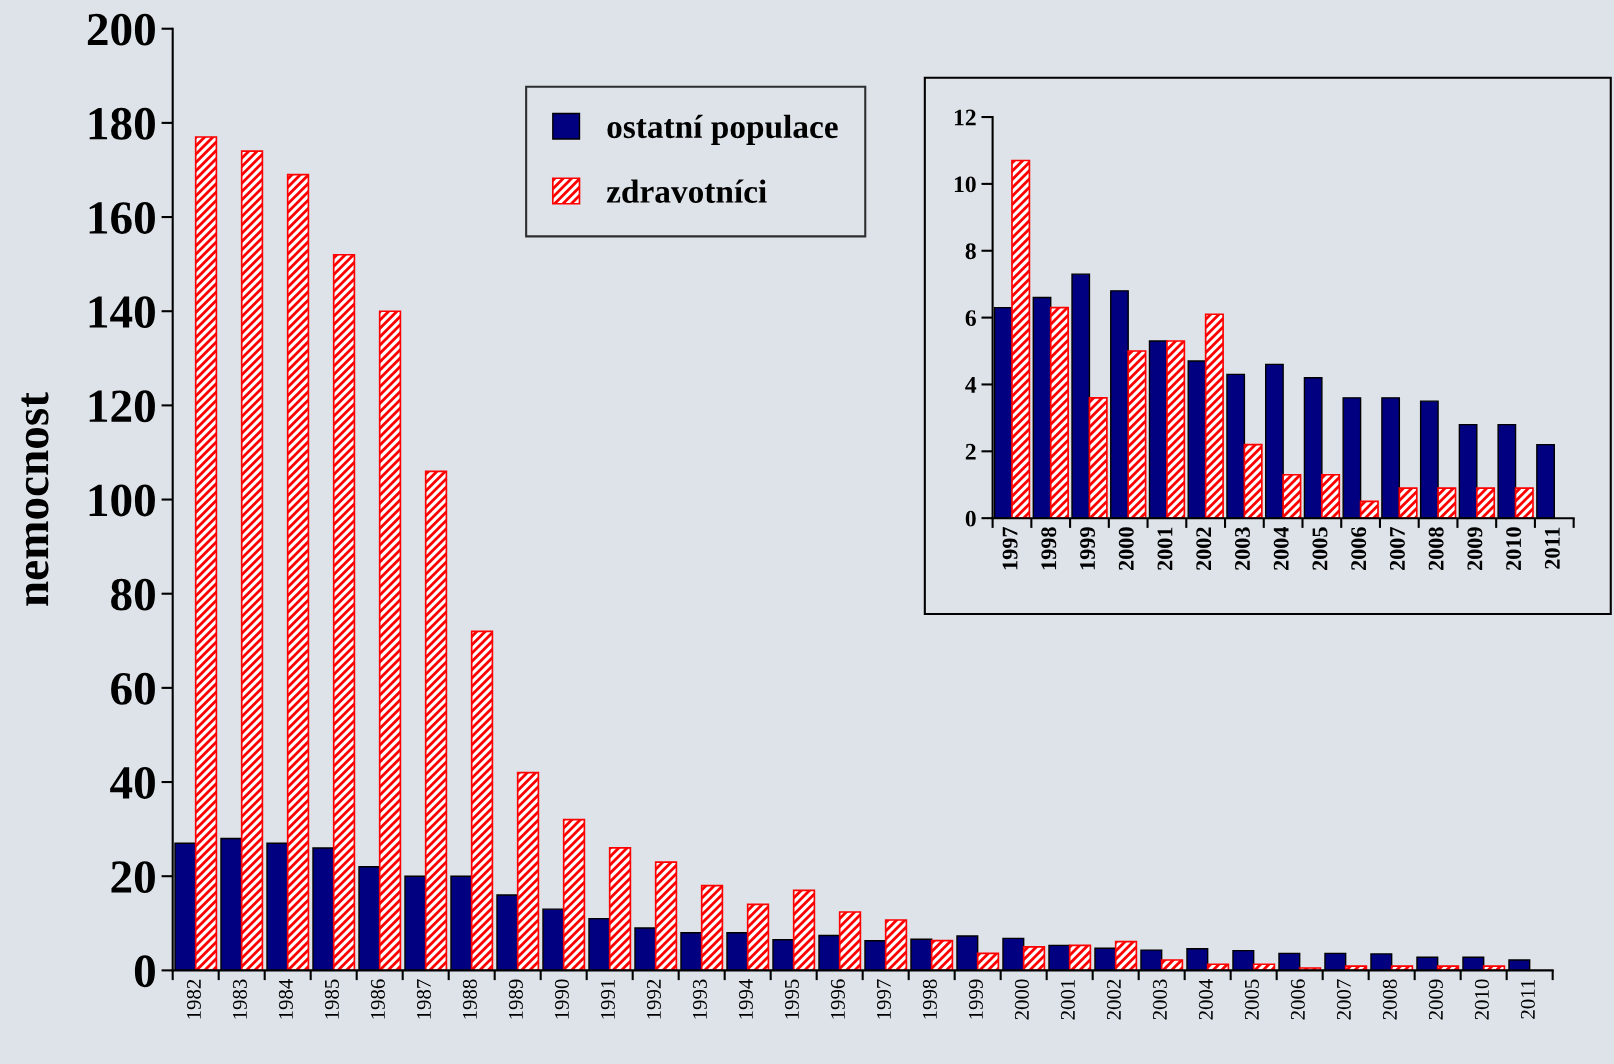 Image resolution: width=1614 pixels, height=1064 pixels. Describe the element at coordinates (423, 999) in the screenshot. I see `x-tick-label: 1987` at that location.